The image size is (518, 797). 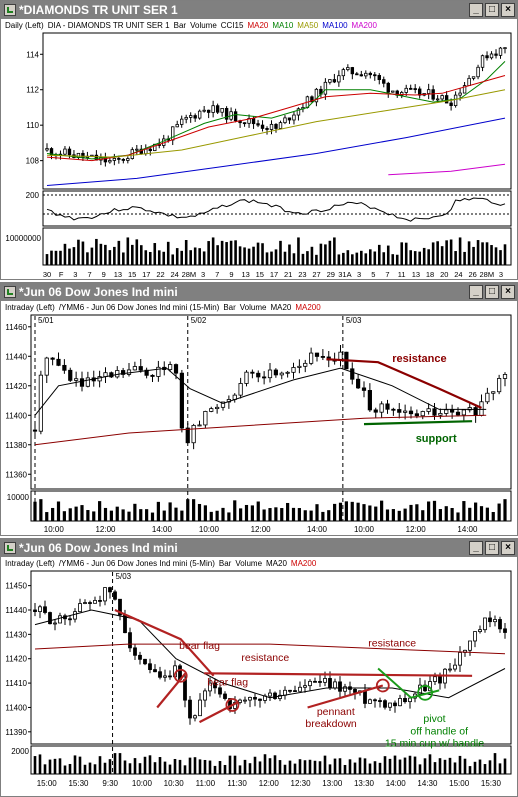 What do you see at coordinates (260, 391) in the screenshot?
I see `ma-line-ma20` at bounding box center [260, 391].